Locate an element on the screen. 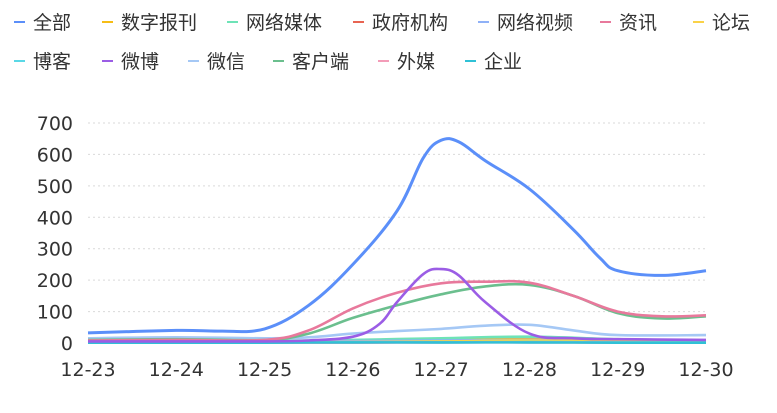 This screenshot has width=777, height=413. legend-label: 网络媒体 is located at coordinates (284, 23).